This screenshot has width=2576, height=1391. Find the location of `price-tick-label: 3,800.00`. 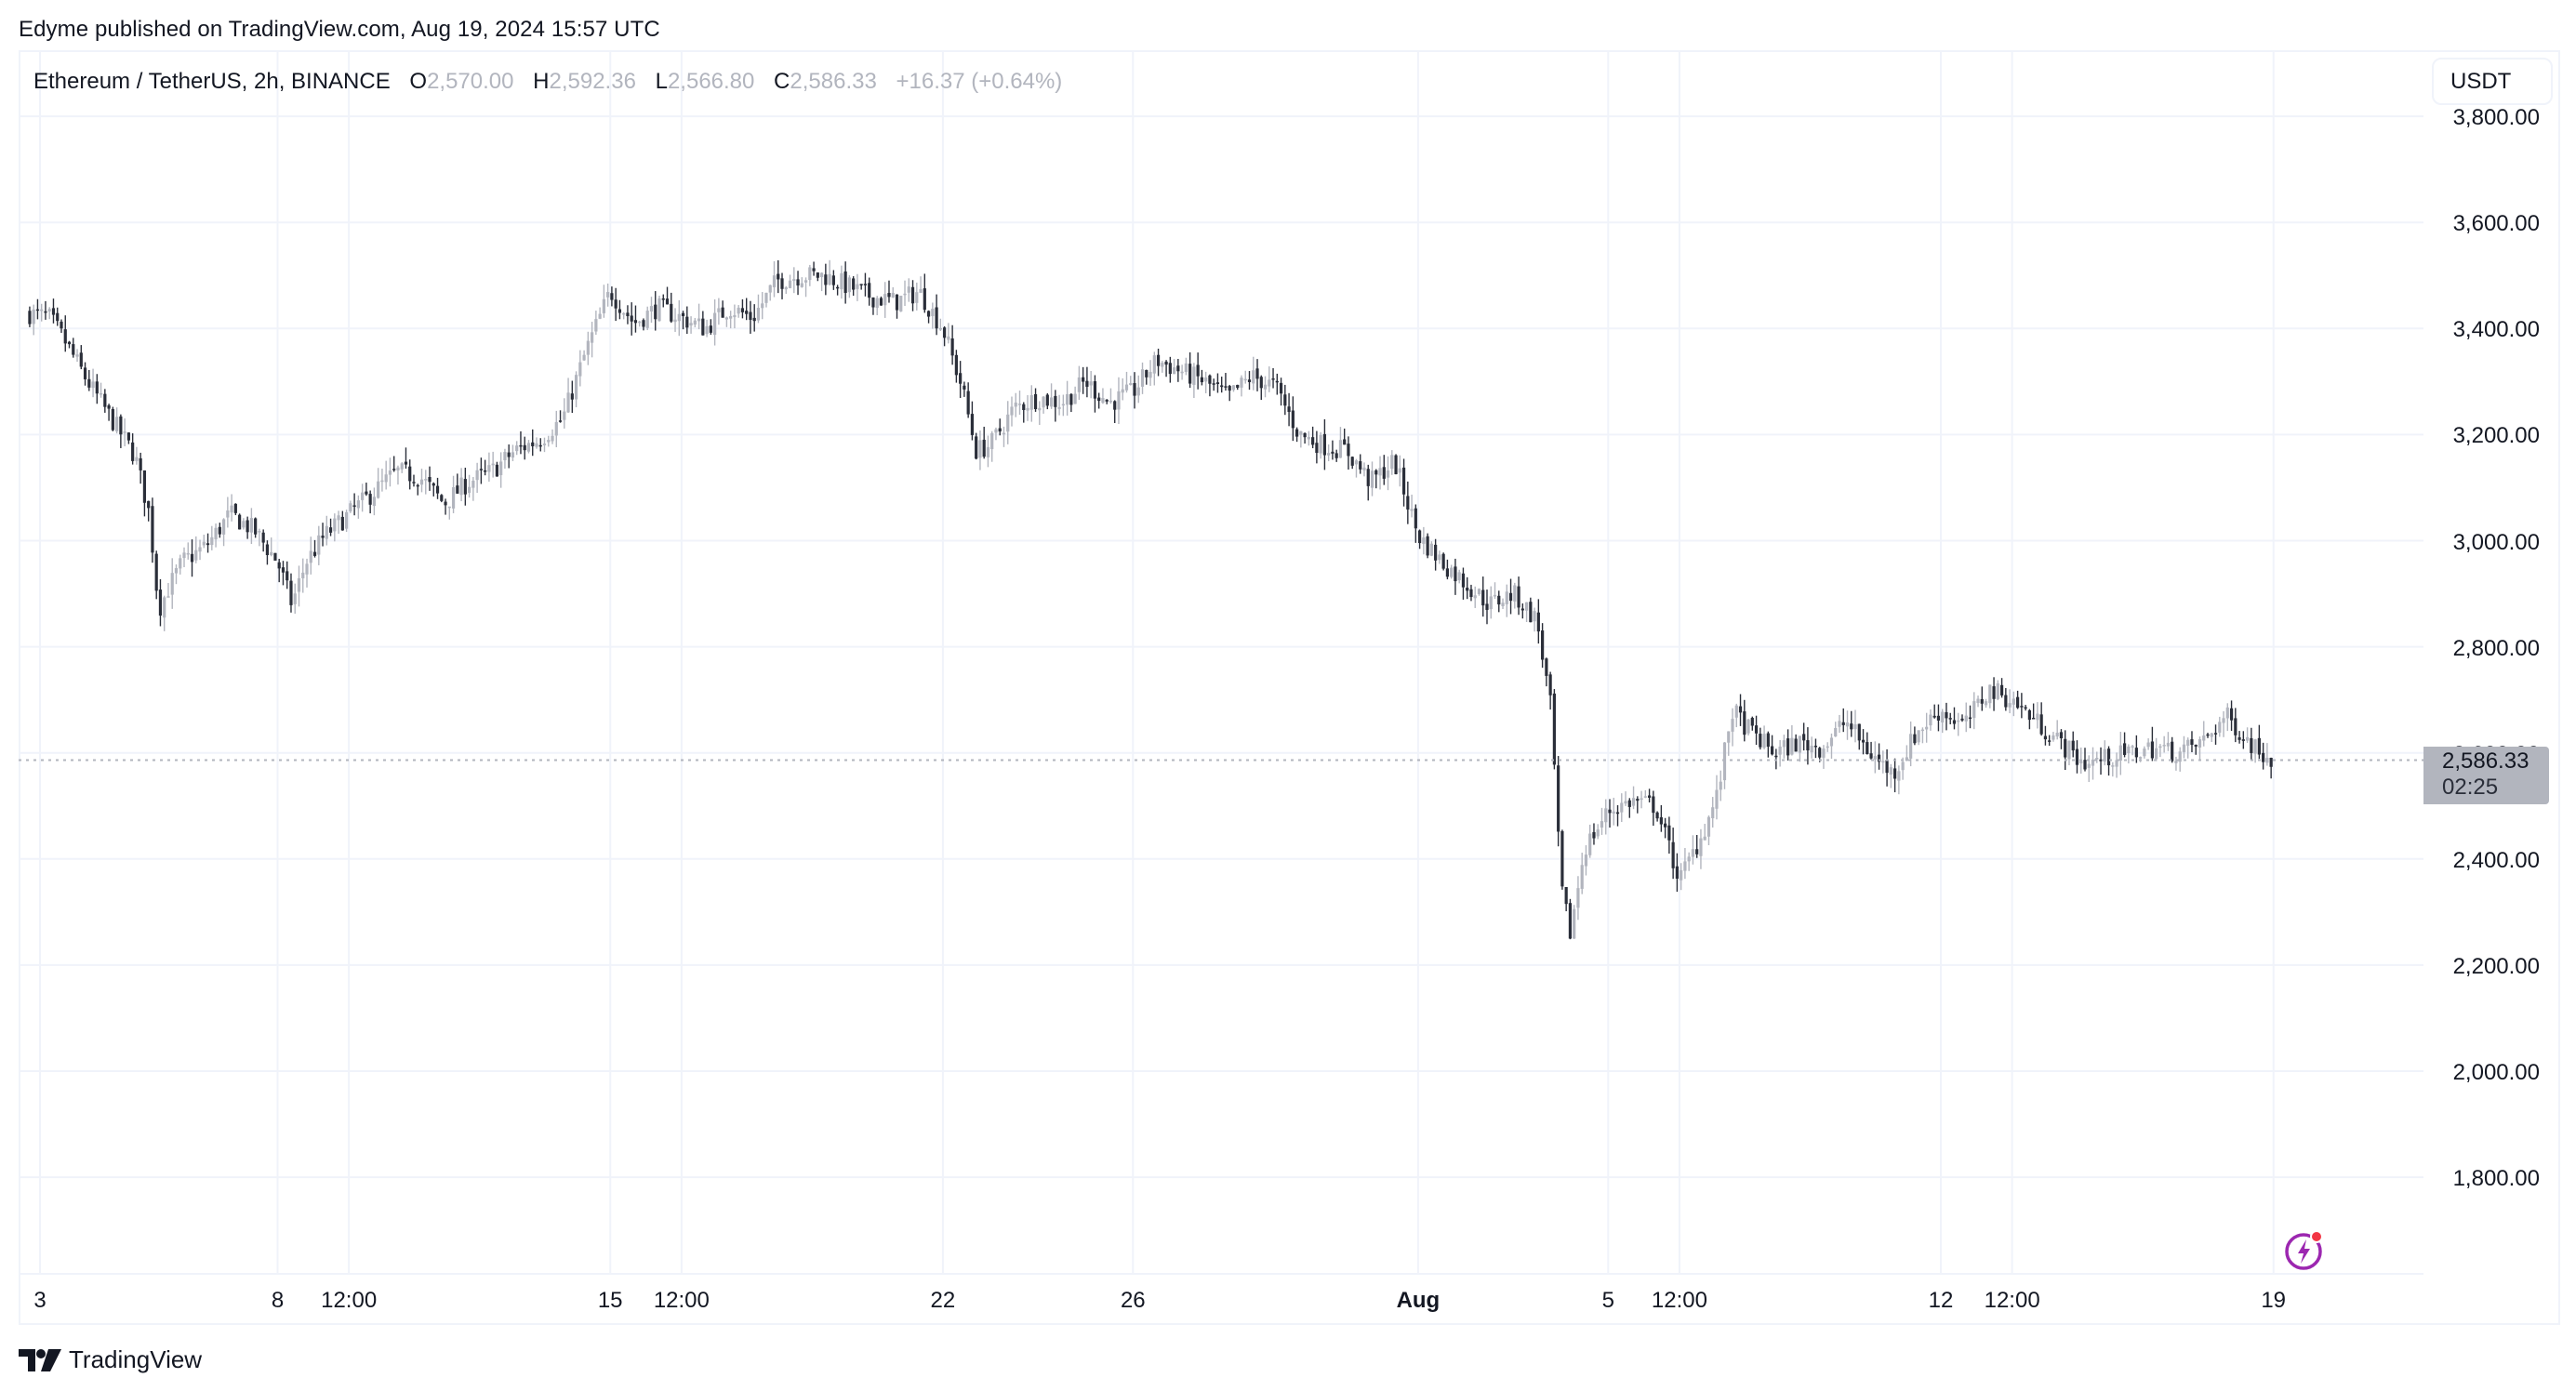

price-tick-label: 3,800.00 is located at coordinates (2496, 118).